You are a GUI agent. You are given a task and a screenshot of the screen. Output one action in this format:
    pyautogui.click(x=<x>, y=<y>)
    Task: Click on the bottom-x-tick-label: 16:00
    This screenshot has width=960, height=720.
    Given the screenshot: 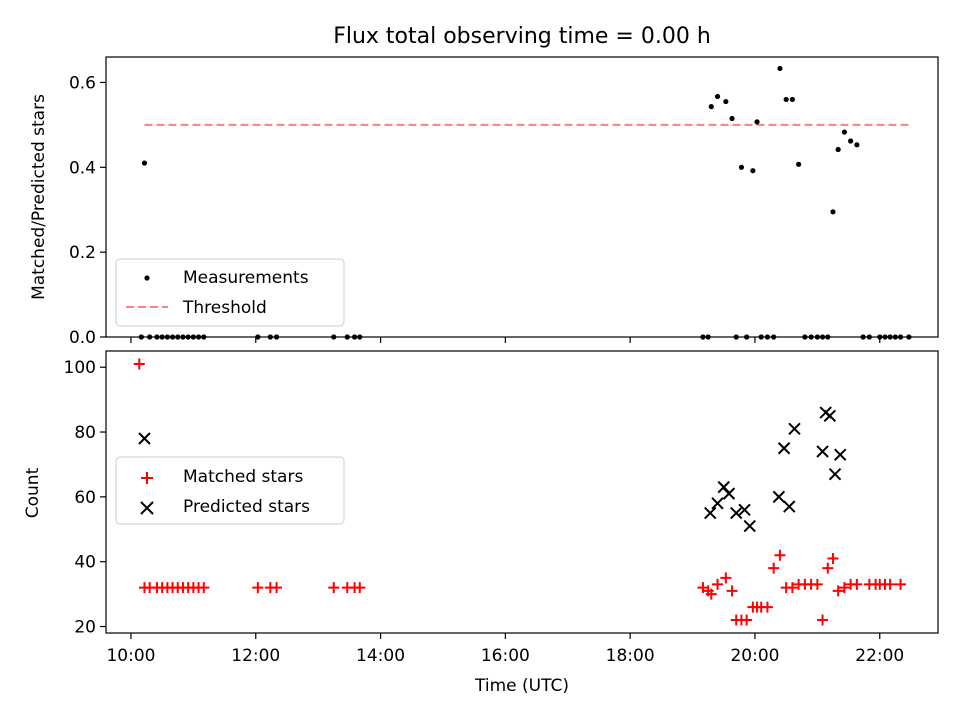 What is the action you would take?
    pyautogui.click(x=505, y=656)
    